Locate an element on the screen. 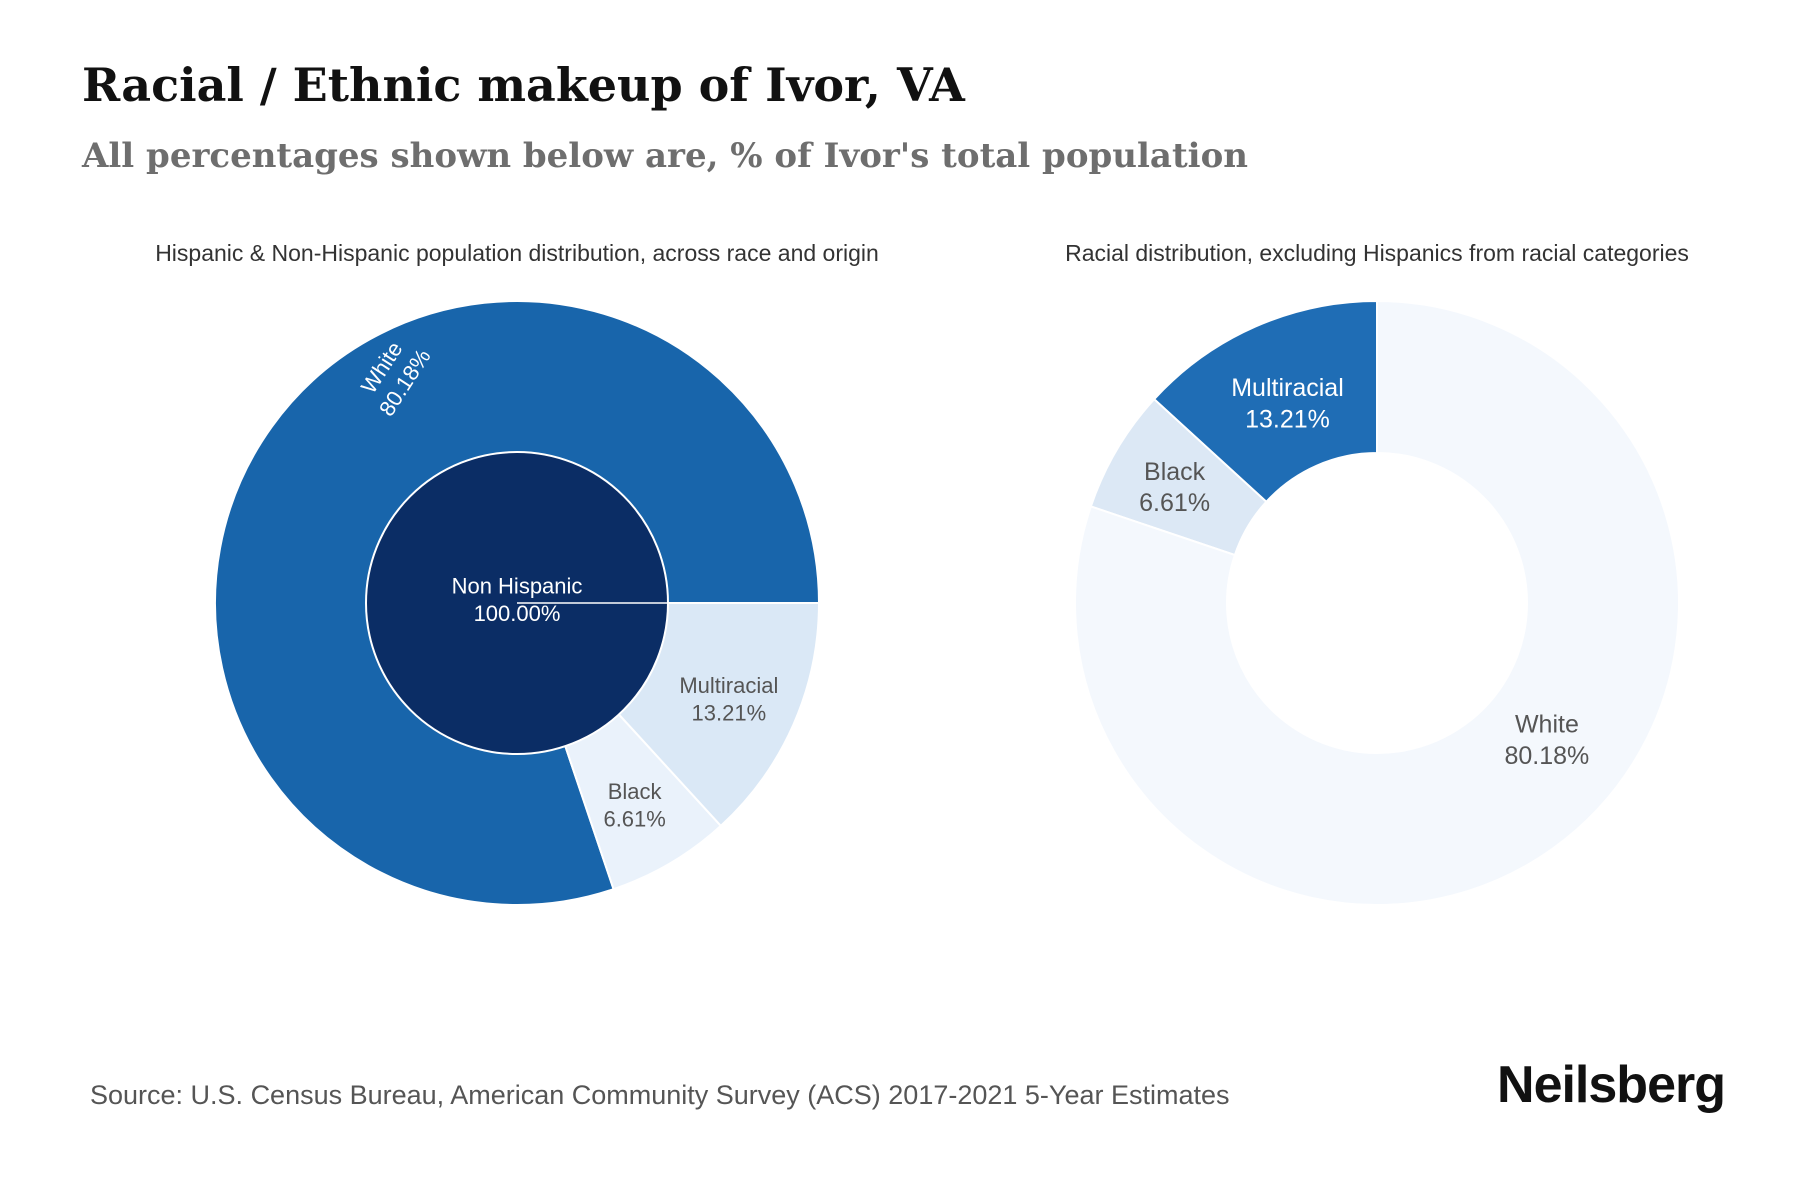 The height and width of the screenshot is (1200, 1800). donut-slice-multiracial is located at coordinates (1265, 401).